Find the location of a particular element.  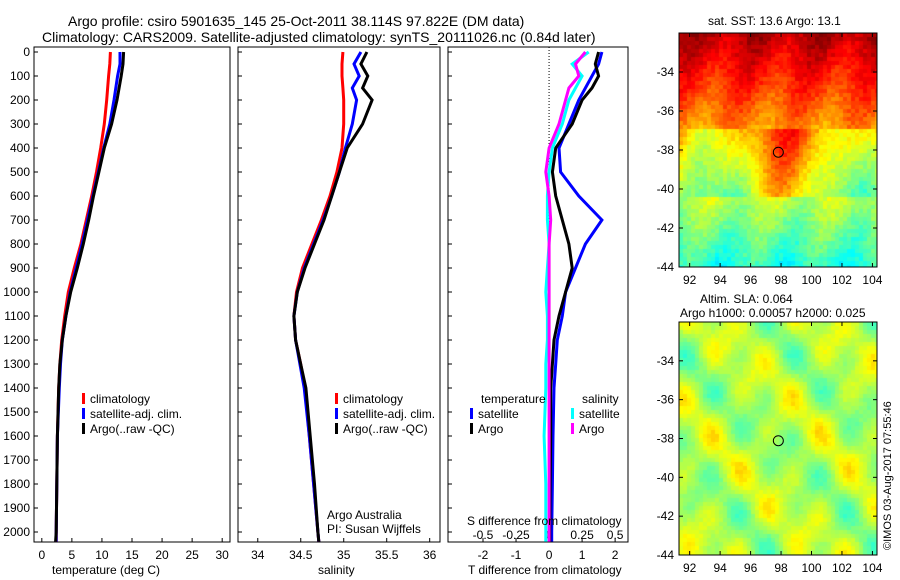

sla-map-image is located at coordinates (778, 438).